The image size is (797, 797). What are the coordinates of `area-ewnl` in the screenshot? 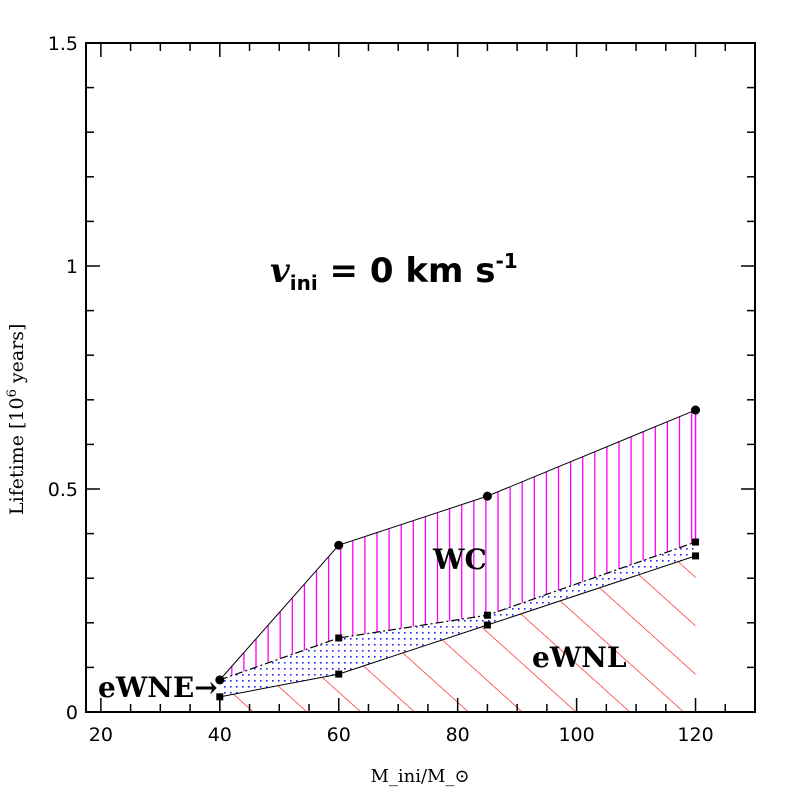 It's located at (457, 633).